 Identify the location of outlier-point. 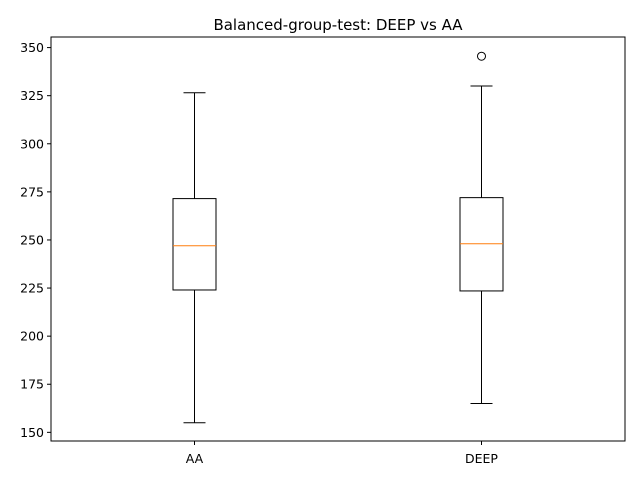
(481, 56).